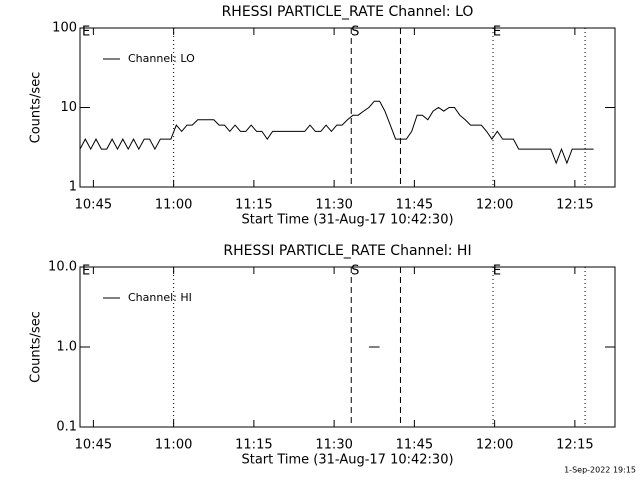 The width and height of the screenshot is (640, 484). Describe the element at coordinates (68, 107) in the screenshot. I see `y-tick-label: 10` at that location.